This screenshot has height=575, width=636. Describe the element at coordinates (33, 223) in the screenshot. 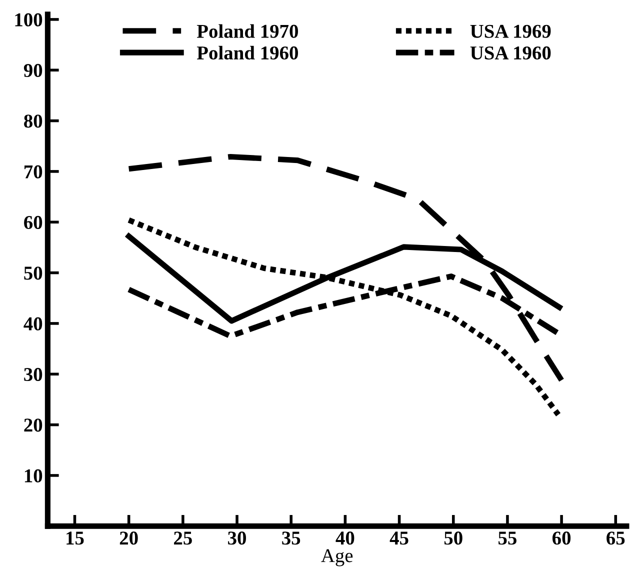

I see `y-tick-label: 60` at that location.